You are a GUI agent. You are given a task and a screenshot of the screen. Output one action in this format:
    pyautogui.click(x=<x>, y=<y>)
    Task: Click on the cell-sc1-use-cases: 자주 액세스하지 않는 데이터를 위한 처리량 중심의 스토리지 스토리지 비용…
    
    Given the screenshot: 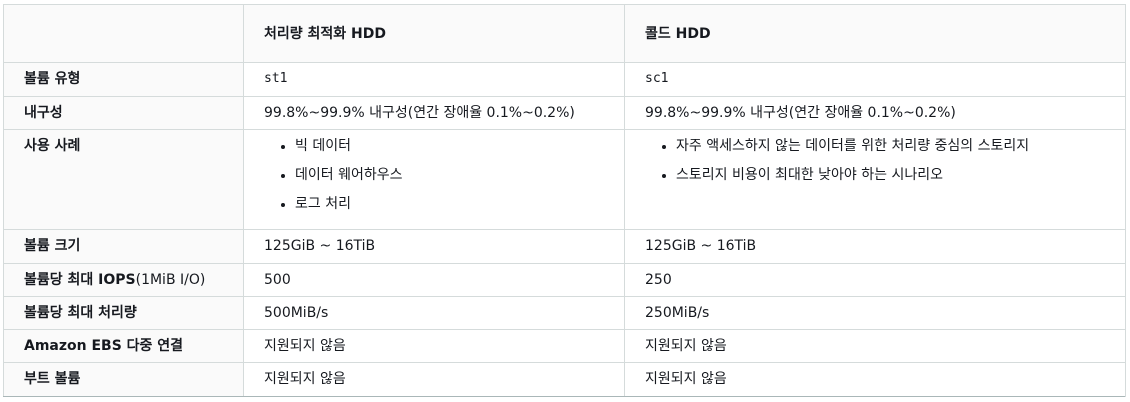 What is the action you would take?
    pyautogui.click(x=875, y=179)
    